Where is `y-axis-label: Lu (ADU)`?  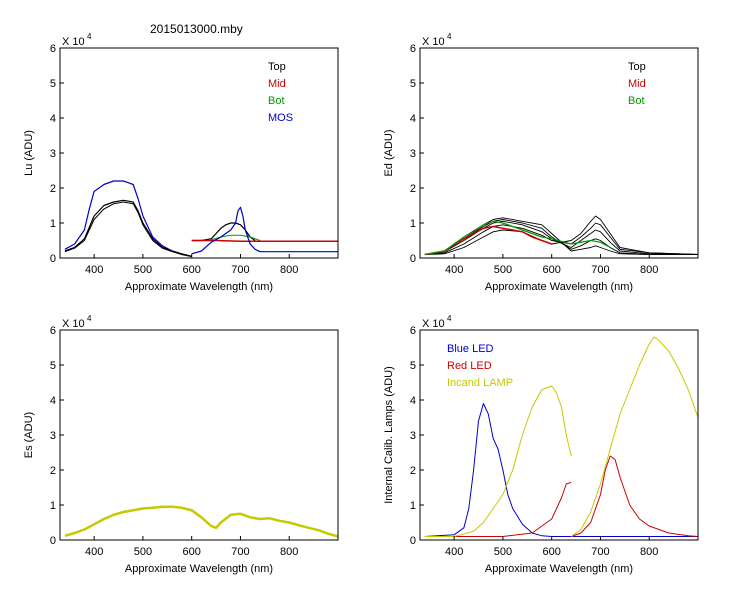 y-axis-label: Lu (ADU) is located at coordinates (29, 153).